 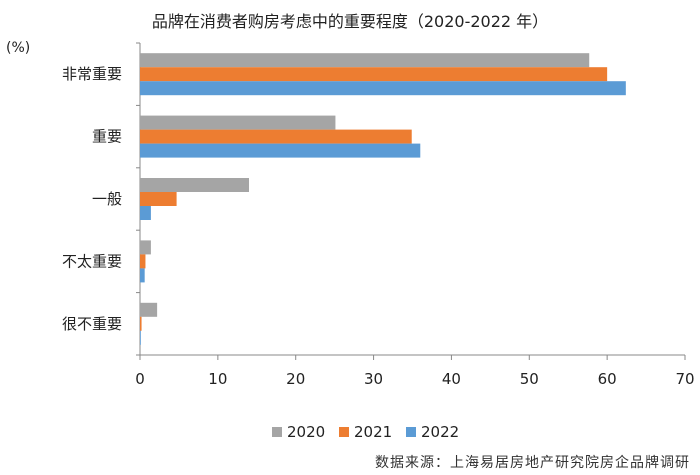 I want to click on x-tick-label: 50, so click(x=529, y=379).